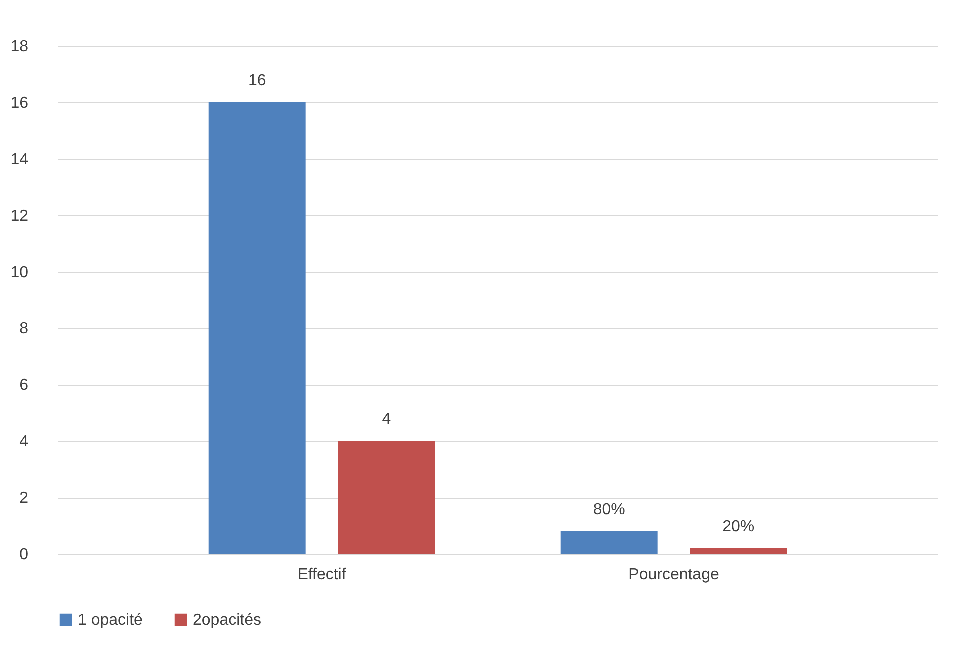  What do you see at coordinates (19, 273) in the screenshot?
I see `y-tick-label: 10` at bounding box center [19, 273].